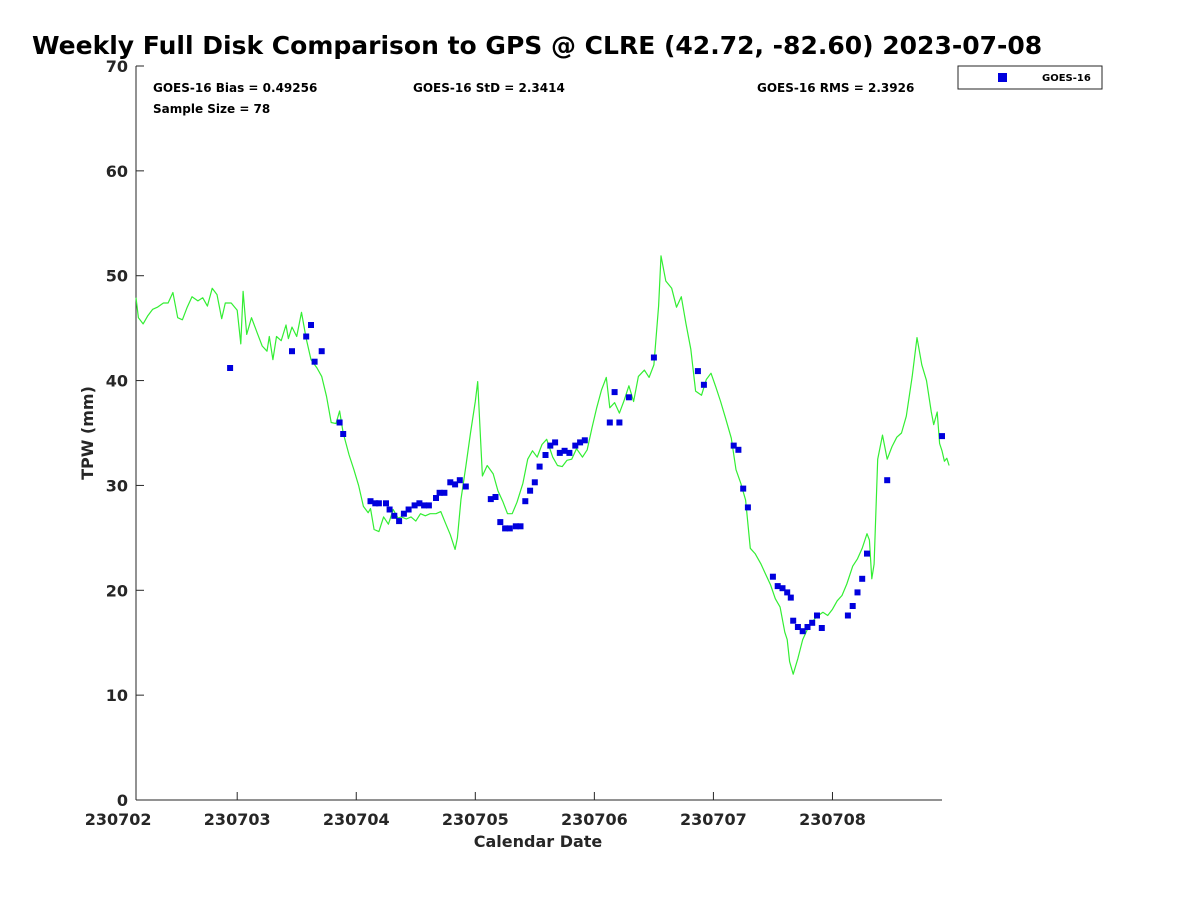 The height and width of the screenshot is (904, 1200). I want to click on y-tick-label: 30, so click(117, 485).